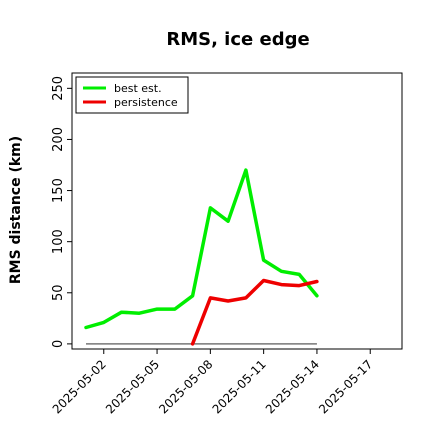 The height and width of the screenshot is (440, 440). I want to click on x-tick-label-2025-05-08: 2025-05-08, so click(185, 386).